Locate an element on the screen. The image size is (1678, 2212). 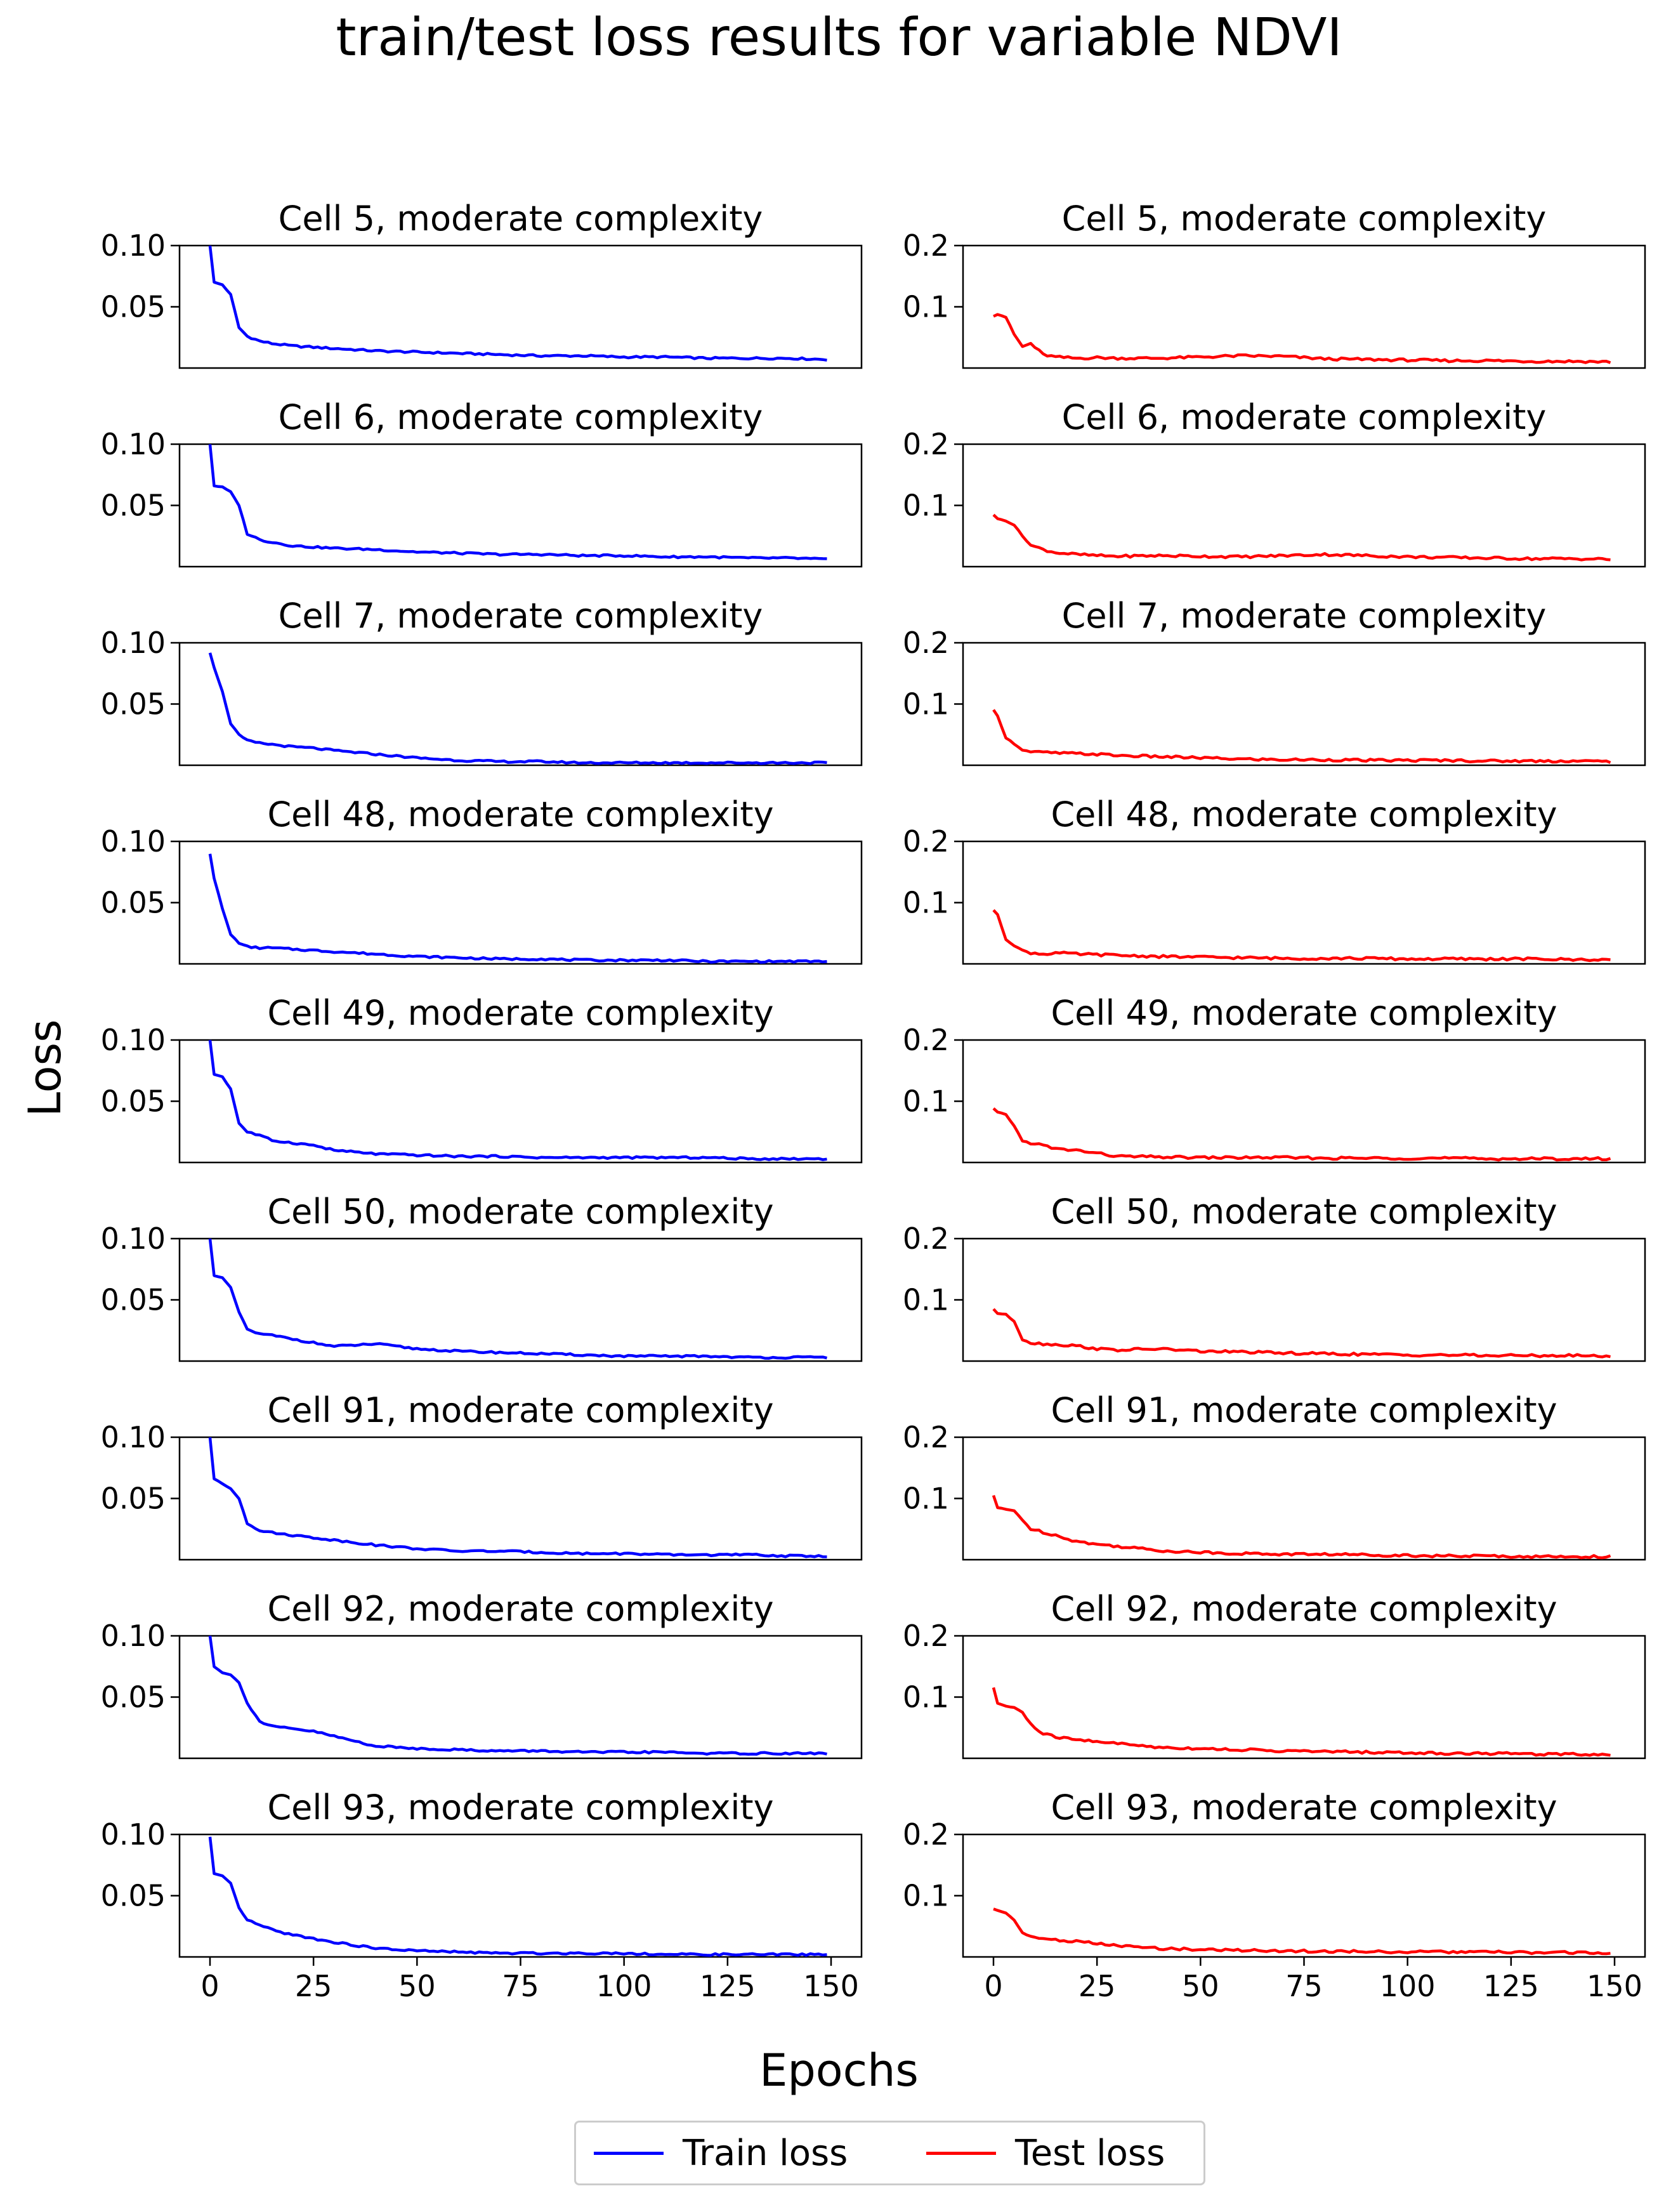
r7-test-ytick-label-0: 0.1 is located at coordinates (926, 1697).